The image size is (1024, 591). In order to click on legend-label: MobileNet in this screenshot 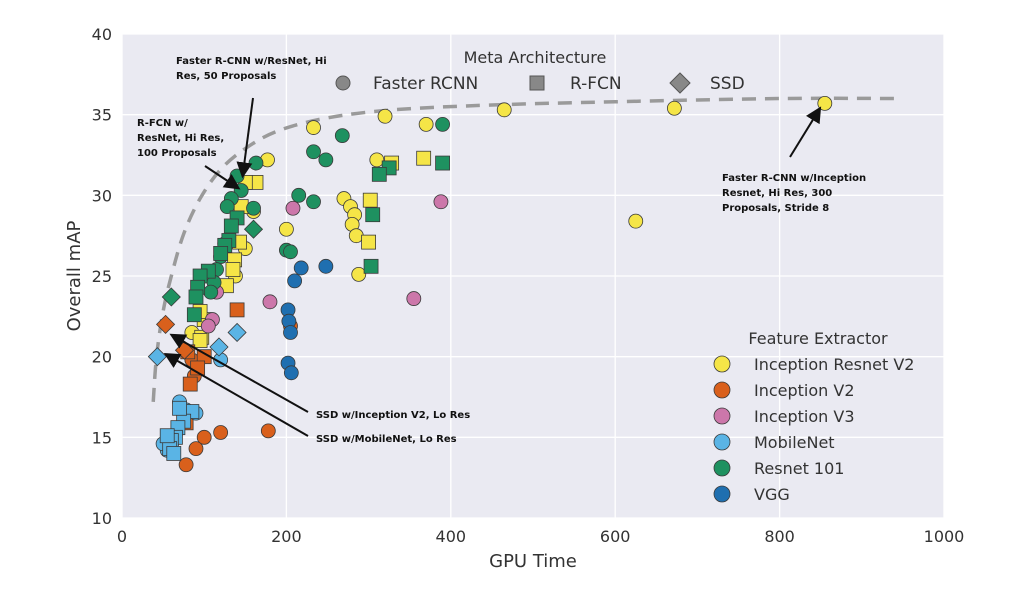, I will do `click(794, 442)`.